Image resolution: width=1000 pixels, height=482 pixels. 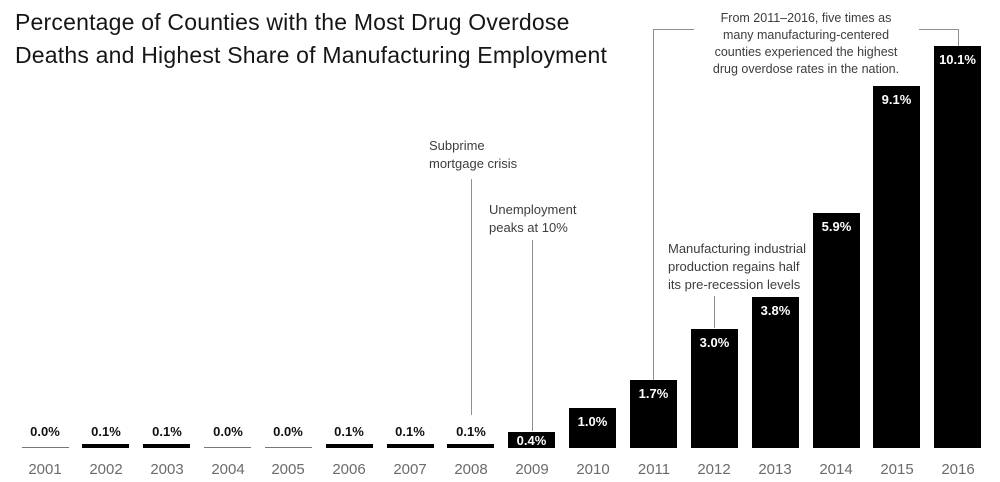 What do you see at coordinates (737, 248) in the screenshot?
I see `annotation-manufacturing-line-1: Manufacturing industrial` at bounding box center [737, 248].